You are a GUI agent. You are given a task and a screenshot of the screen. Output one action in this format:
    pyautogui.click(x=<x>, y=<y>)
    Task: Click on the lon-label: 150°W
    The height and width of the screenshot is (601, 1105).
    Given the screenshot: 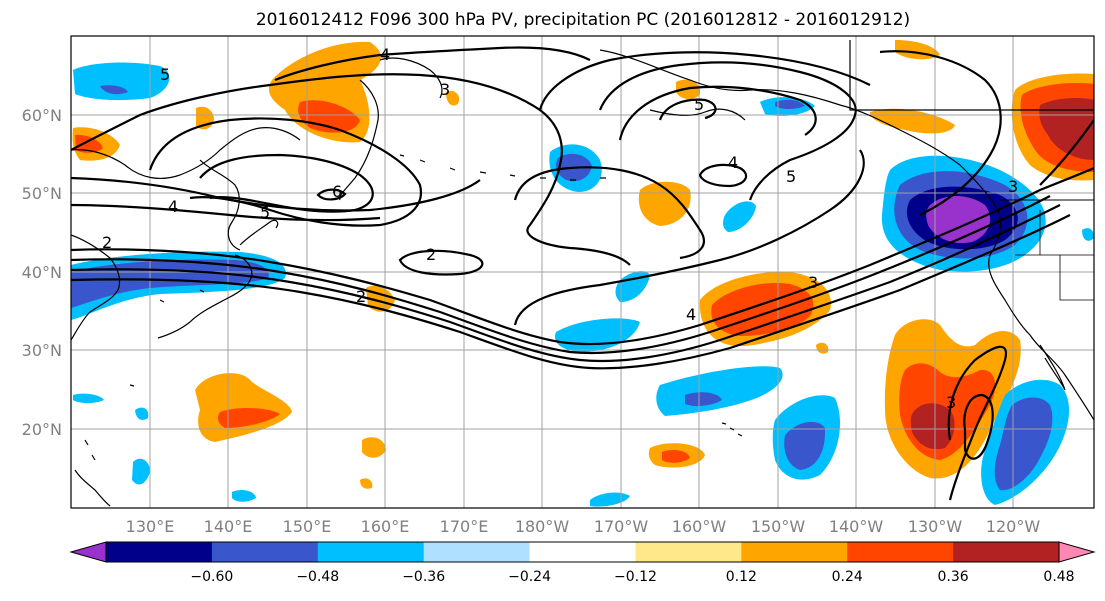 What is the action you would take?
    pyautogui.click(x=778, y=526)
    